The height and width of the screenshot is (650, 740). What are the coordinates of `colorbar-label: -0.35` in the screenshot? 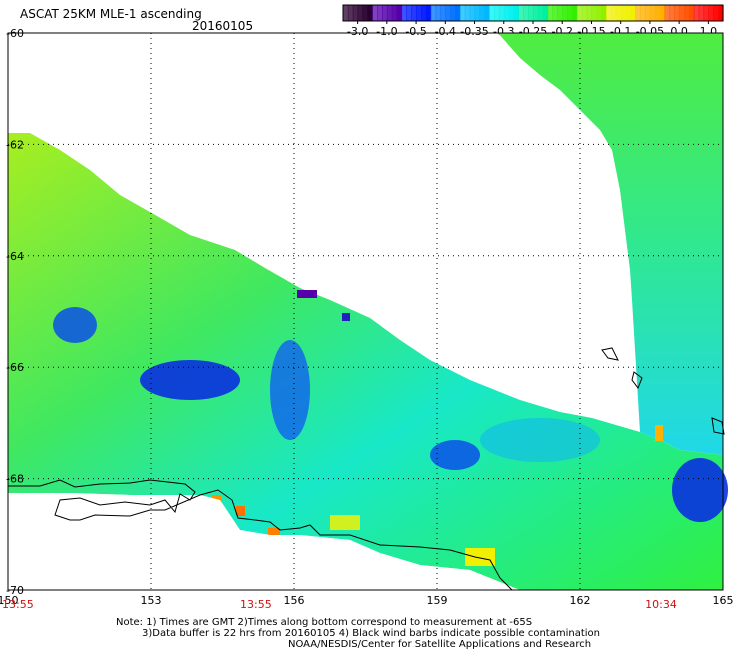 It's located at (474, 31).